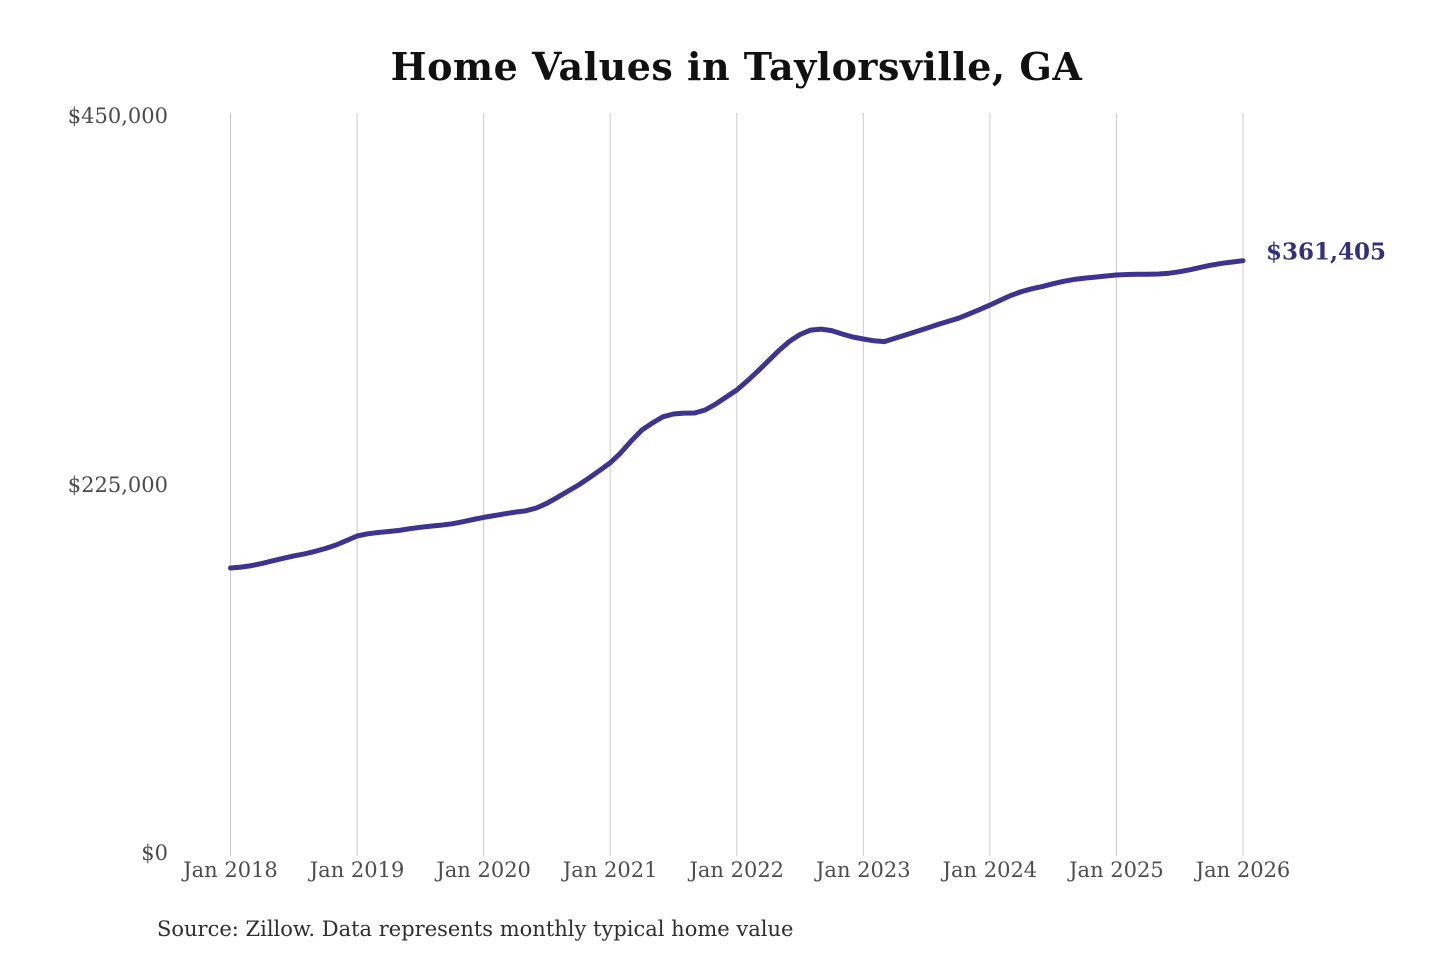 The height and width of the screenshot is (960, 1440). What do you see at coordinates (1116, 870) in the screenshot?
I see `x-axis-tick-jan-2025: Jan 2025` at bounding box center [1116, 870].